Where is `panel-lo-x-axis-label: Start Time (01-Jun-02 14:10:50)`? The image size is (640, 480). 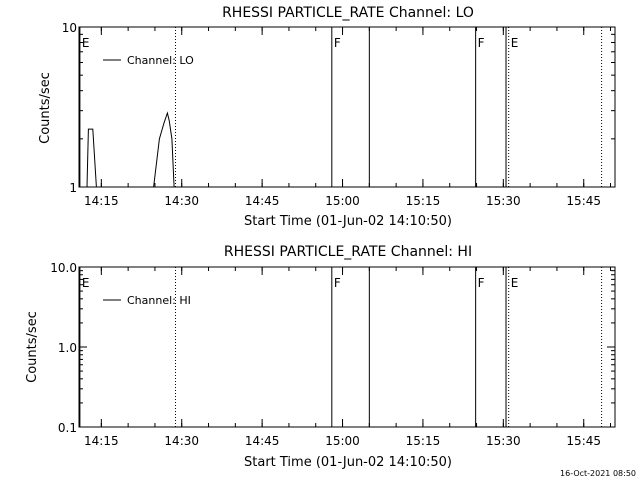
panel-lo-x-axis-label: Start Time (01-Jun-02 14:10:50) is located at coordinates (348, 221).